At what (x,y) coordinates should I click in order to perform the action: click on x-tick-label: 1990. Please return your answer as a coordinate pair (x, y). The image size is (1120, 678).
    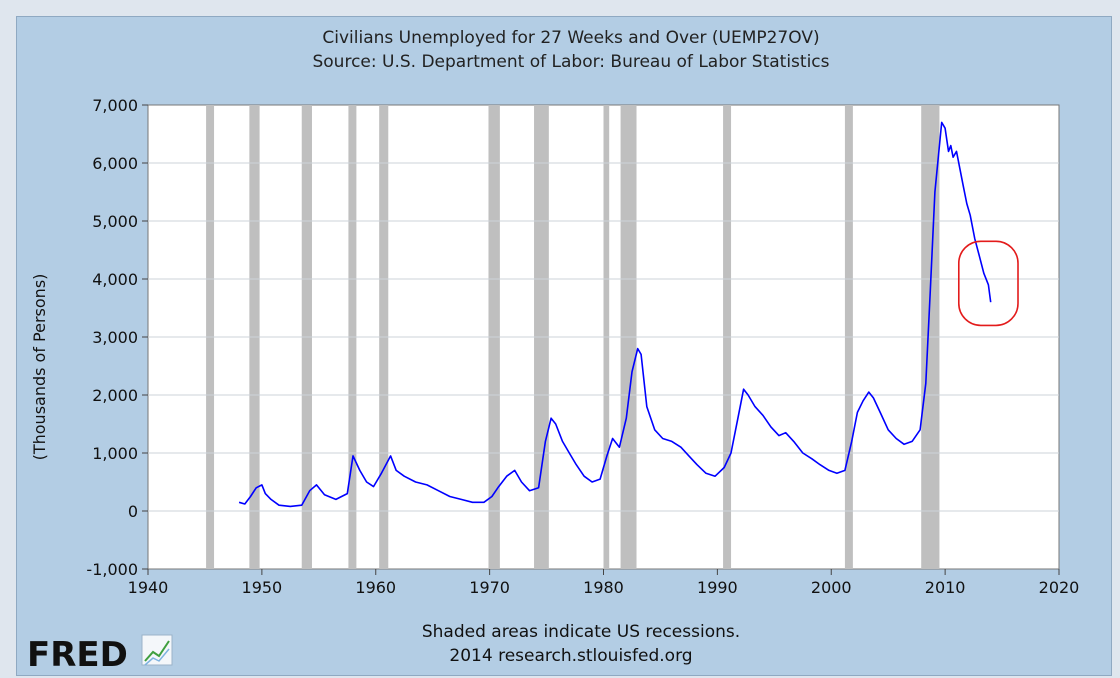
    Looking at the image, I should click on (717, 587).